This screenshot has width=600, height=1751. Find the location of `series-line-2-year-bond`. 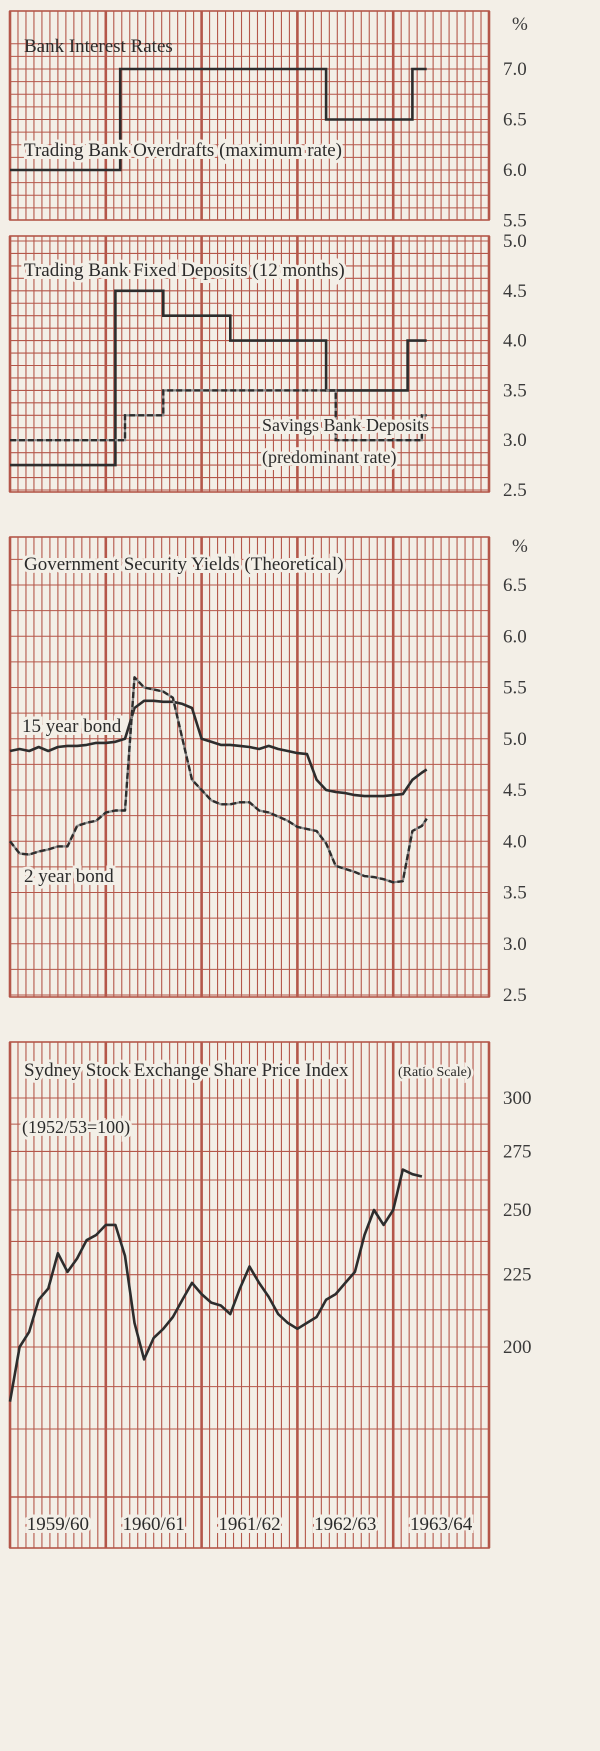

series-line-2-year-bond is located at coordinates (218, 780).